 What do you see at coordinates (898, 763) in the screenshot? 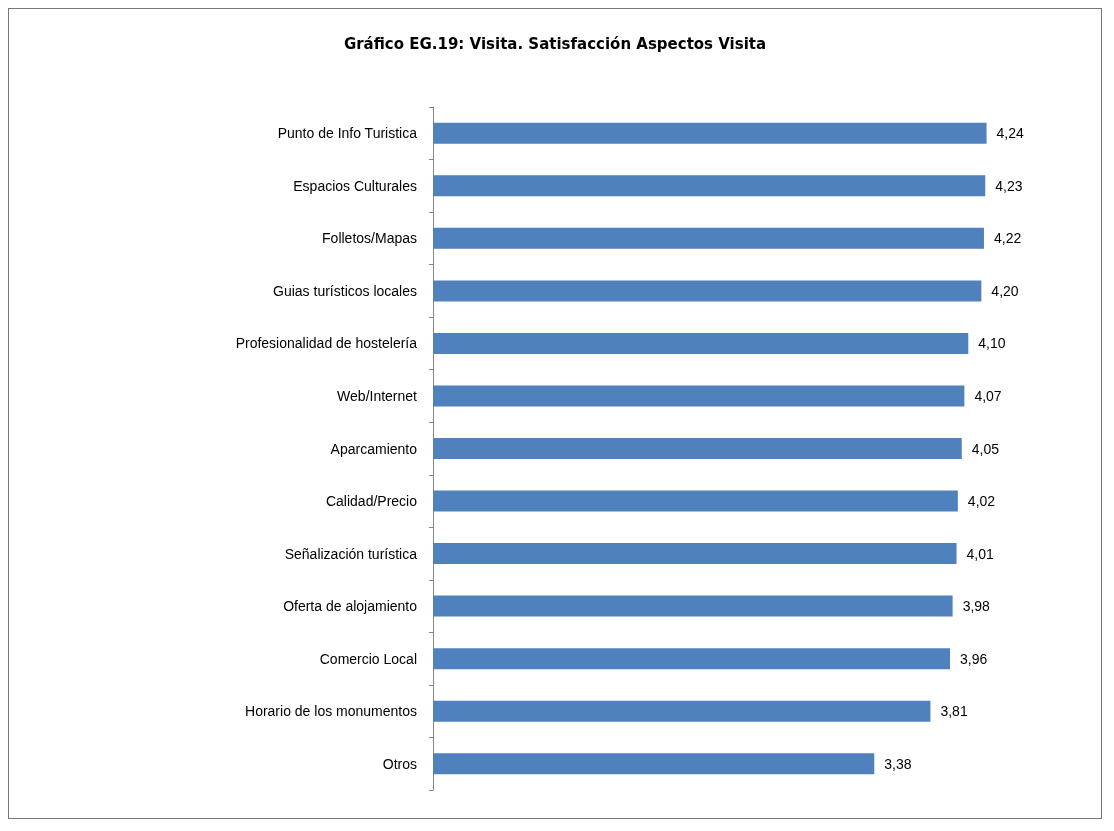
I see `data-label: 3,38` at bounding box center [898, 763].